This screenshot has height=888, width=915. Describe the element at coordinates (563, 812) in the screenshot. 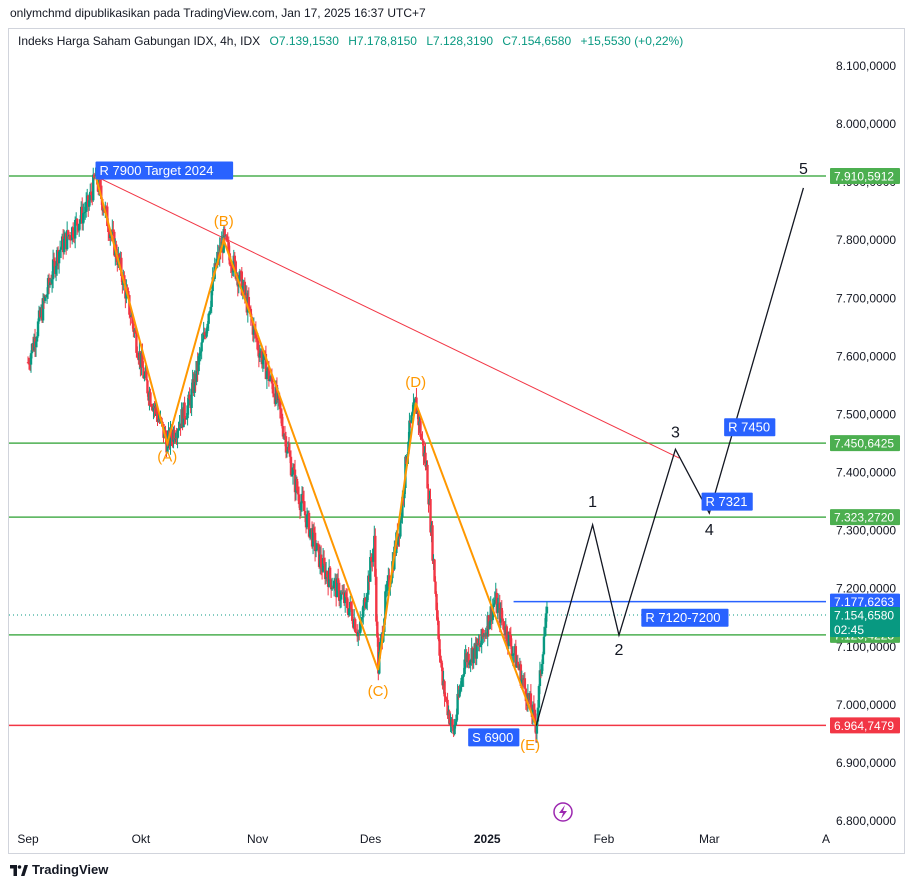

I see `lightning-icon` at that location.